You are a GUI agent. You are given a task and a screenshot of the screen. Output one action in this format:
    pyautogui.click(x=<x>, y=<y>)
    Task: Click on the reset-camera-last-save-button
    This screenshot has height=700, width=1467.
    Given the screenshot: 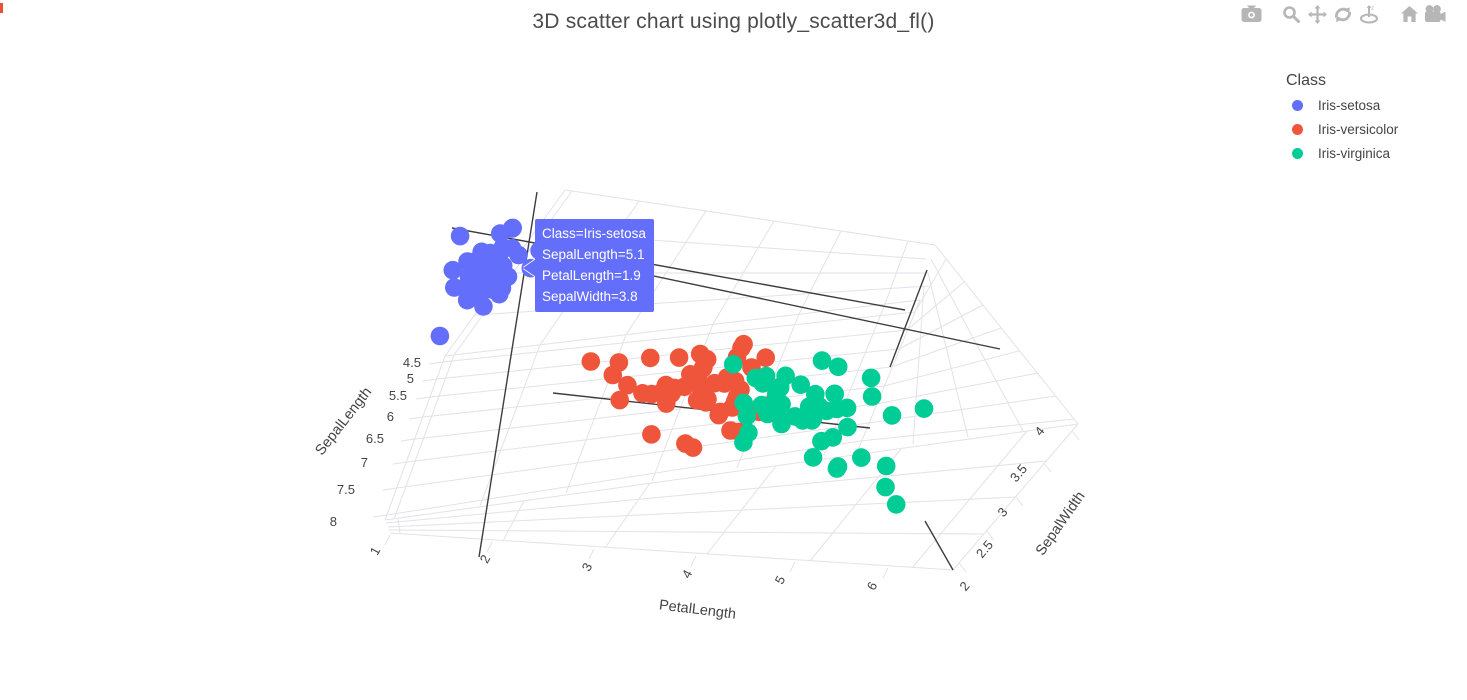 What is the action you would take?
    pyautogui.click(x=1435, y=14)
    